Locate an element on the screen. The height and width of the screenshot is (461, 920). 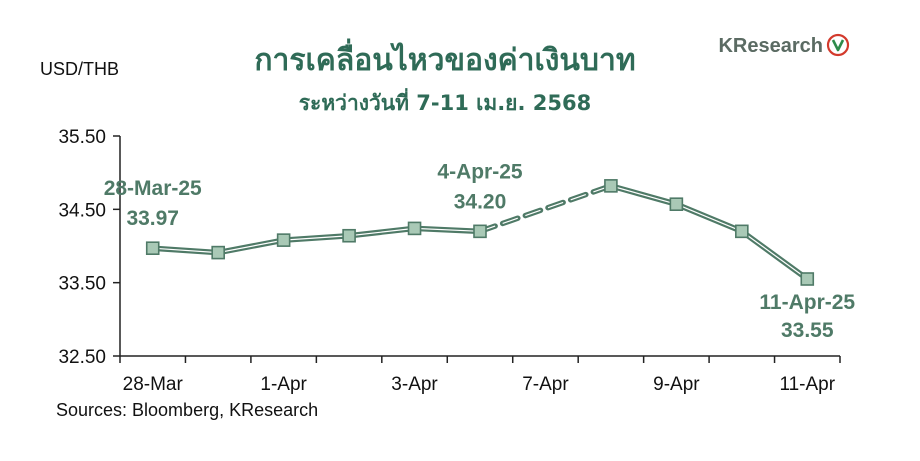
annotation-value: 33.97 is located at coordinates (152, 218).